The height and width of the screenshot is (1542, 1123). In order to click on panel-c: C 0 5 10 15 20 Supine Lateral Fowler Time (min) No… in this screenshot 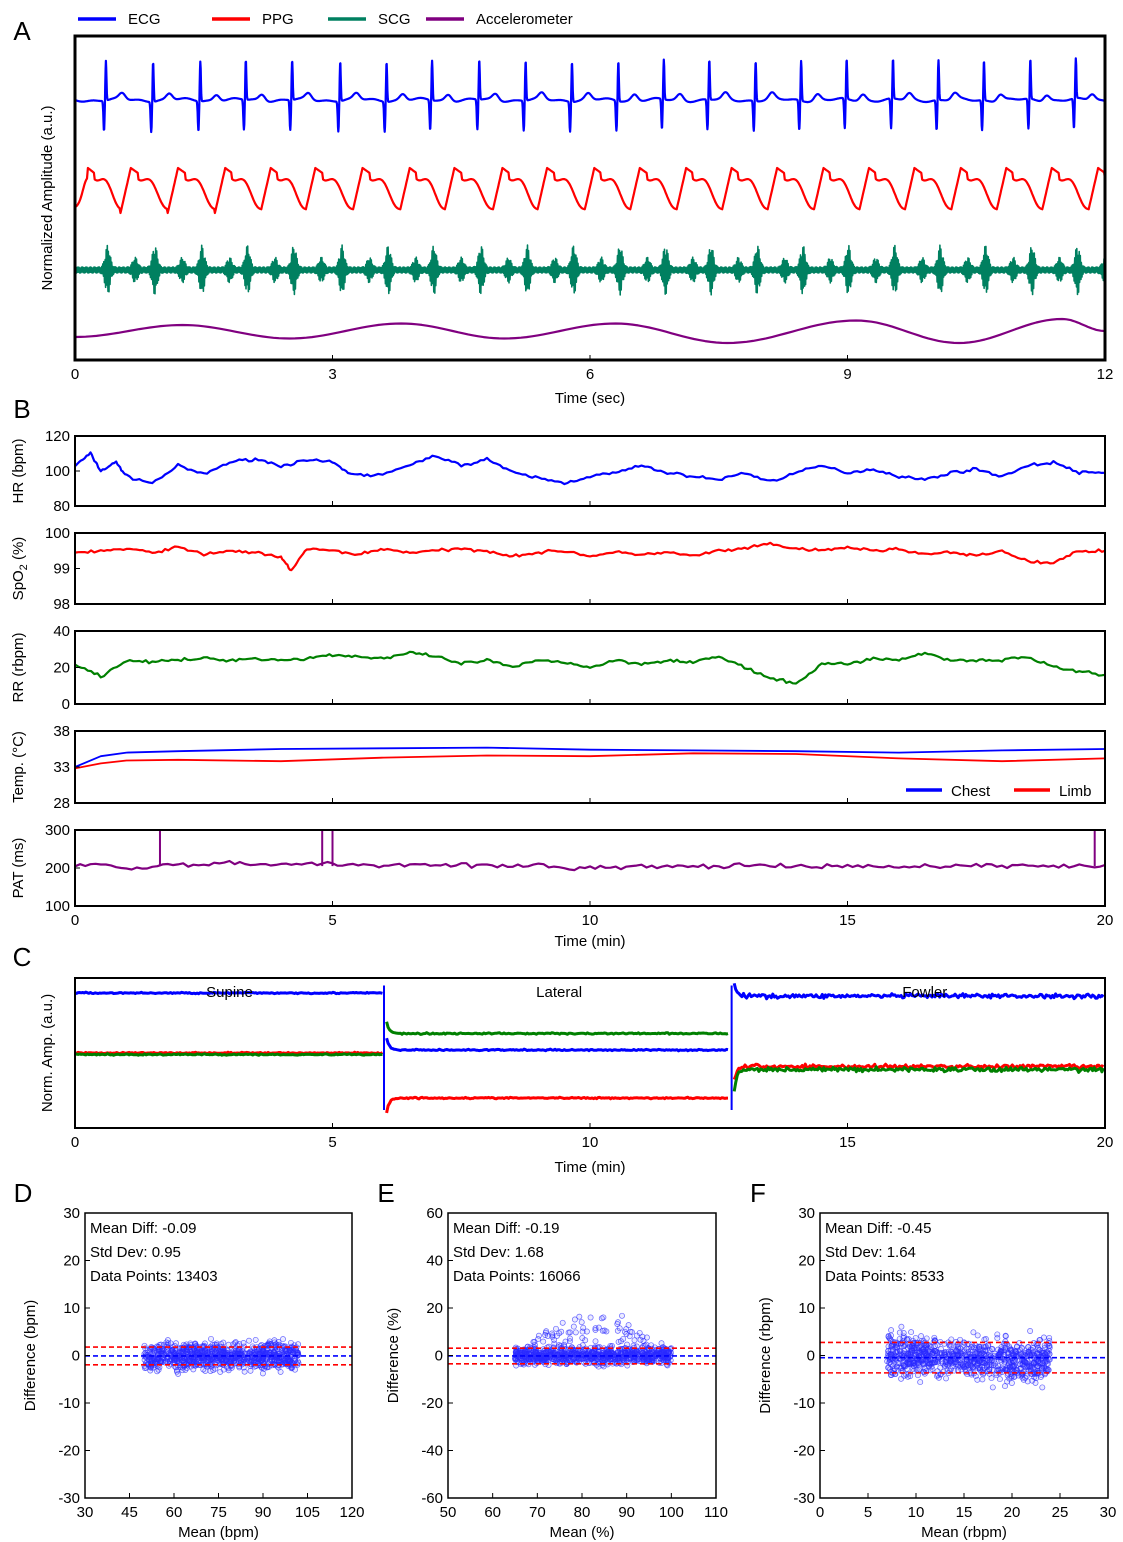, I will do `click(563, 1059)`.